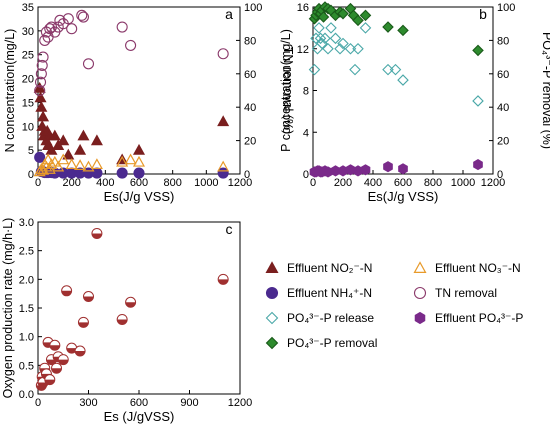 The width and height of the screenshot is (550, 426). Describe the element at coordinates (478, 268) in the screenshot. I see `legend-label: Effluent NO₃⁻-N` at that location.